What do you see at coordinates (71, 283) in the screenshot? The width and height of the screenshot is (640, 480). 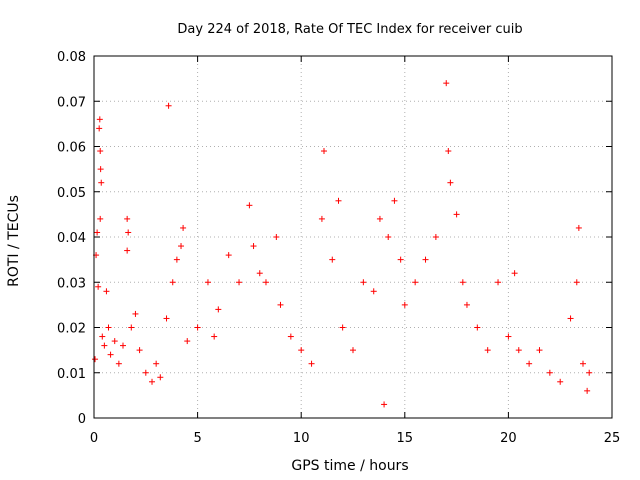 I see `y-tick-label: 0.03` at bounding box center [71, 283].